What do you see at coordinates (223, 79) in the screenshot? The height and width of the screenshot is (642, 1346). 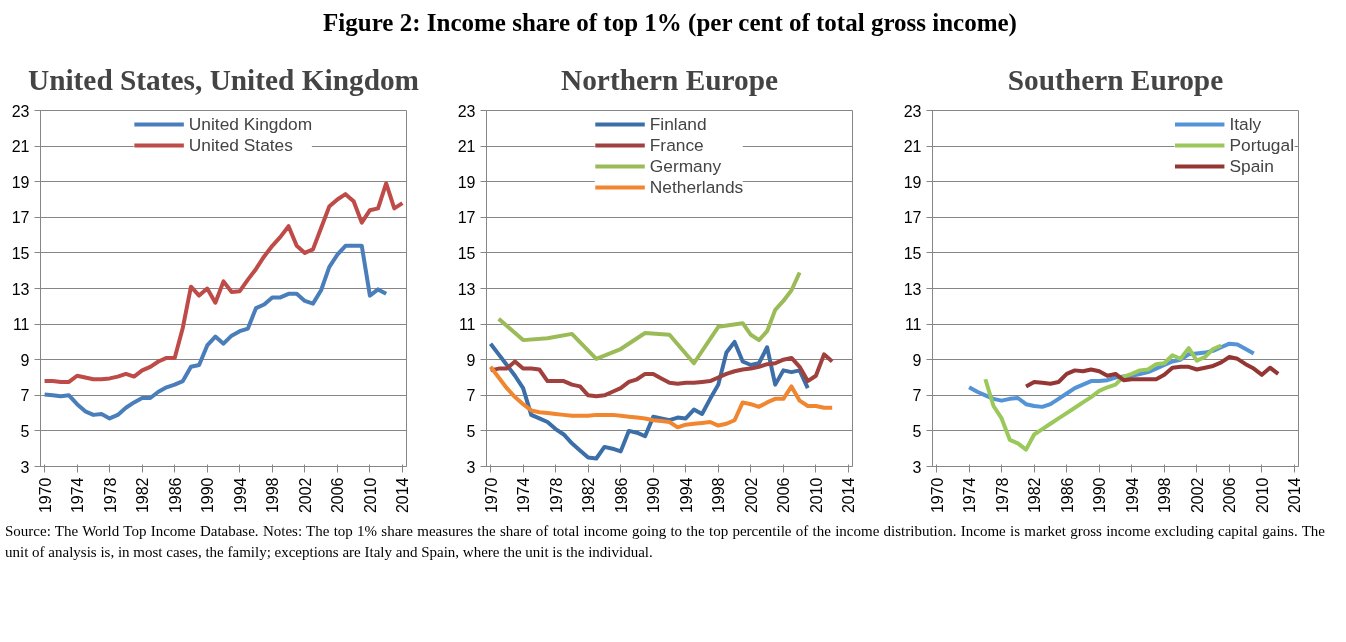 I see `chart-title: United States, United Kingdom` at bounding box center [223, 79].